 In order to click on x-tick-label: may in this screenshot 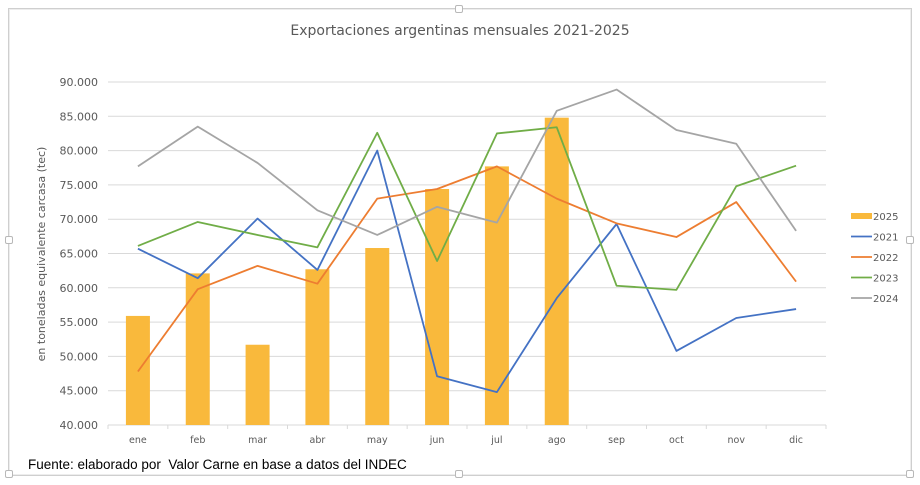, I will do `click(377, 440)`.